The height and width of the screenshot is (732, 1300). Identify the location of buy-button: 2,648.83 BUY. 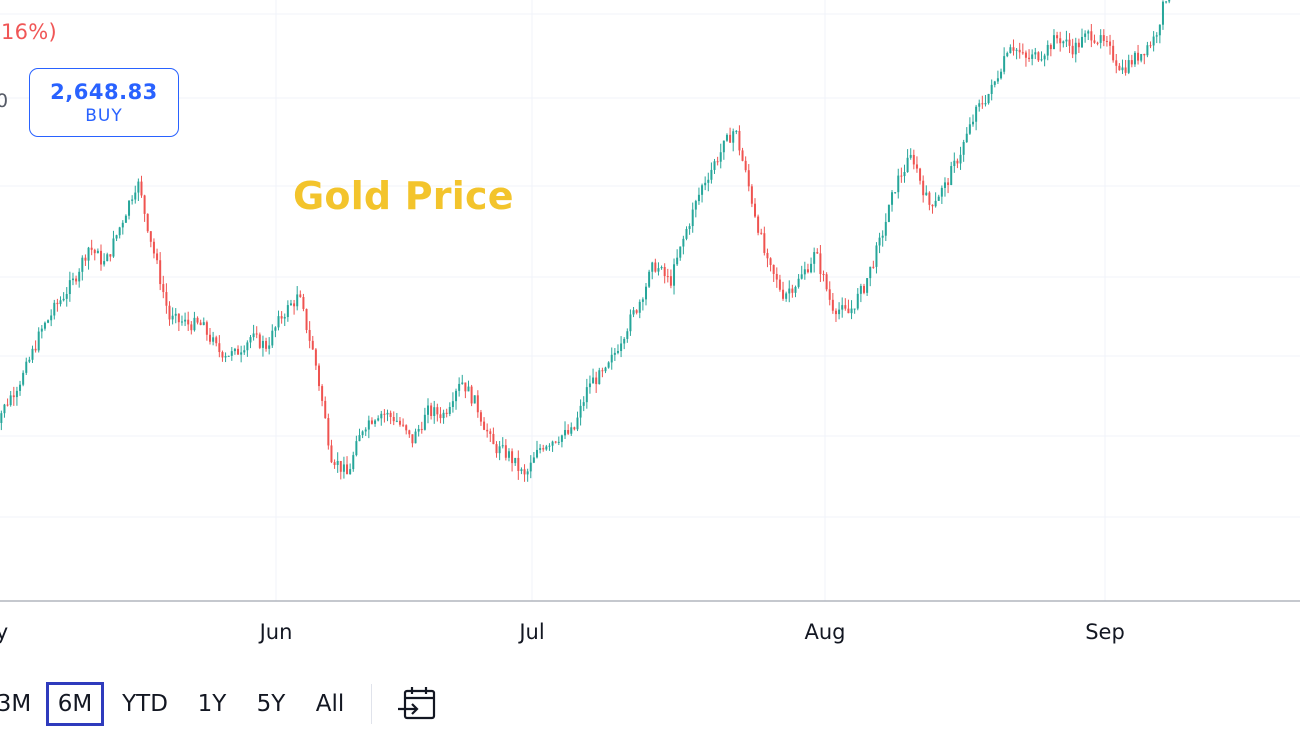
(104, 102).